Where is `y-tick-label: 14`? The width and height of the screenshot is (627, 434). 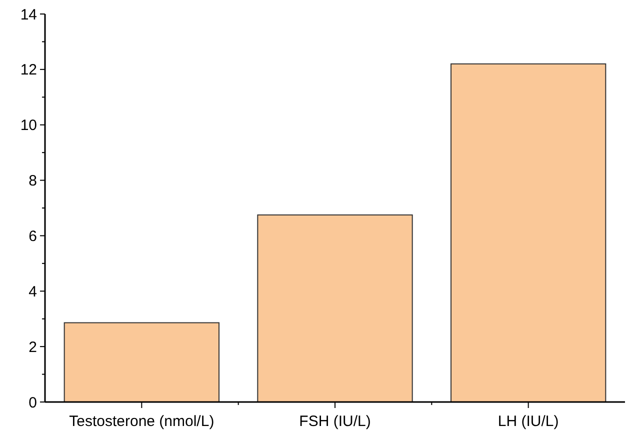 y-tick-label: 14 is located at coordinates (28, 15).